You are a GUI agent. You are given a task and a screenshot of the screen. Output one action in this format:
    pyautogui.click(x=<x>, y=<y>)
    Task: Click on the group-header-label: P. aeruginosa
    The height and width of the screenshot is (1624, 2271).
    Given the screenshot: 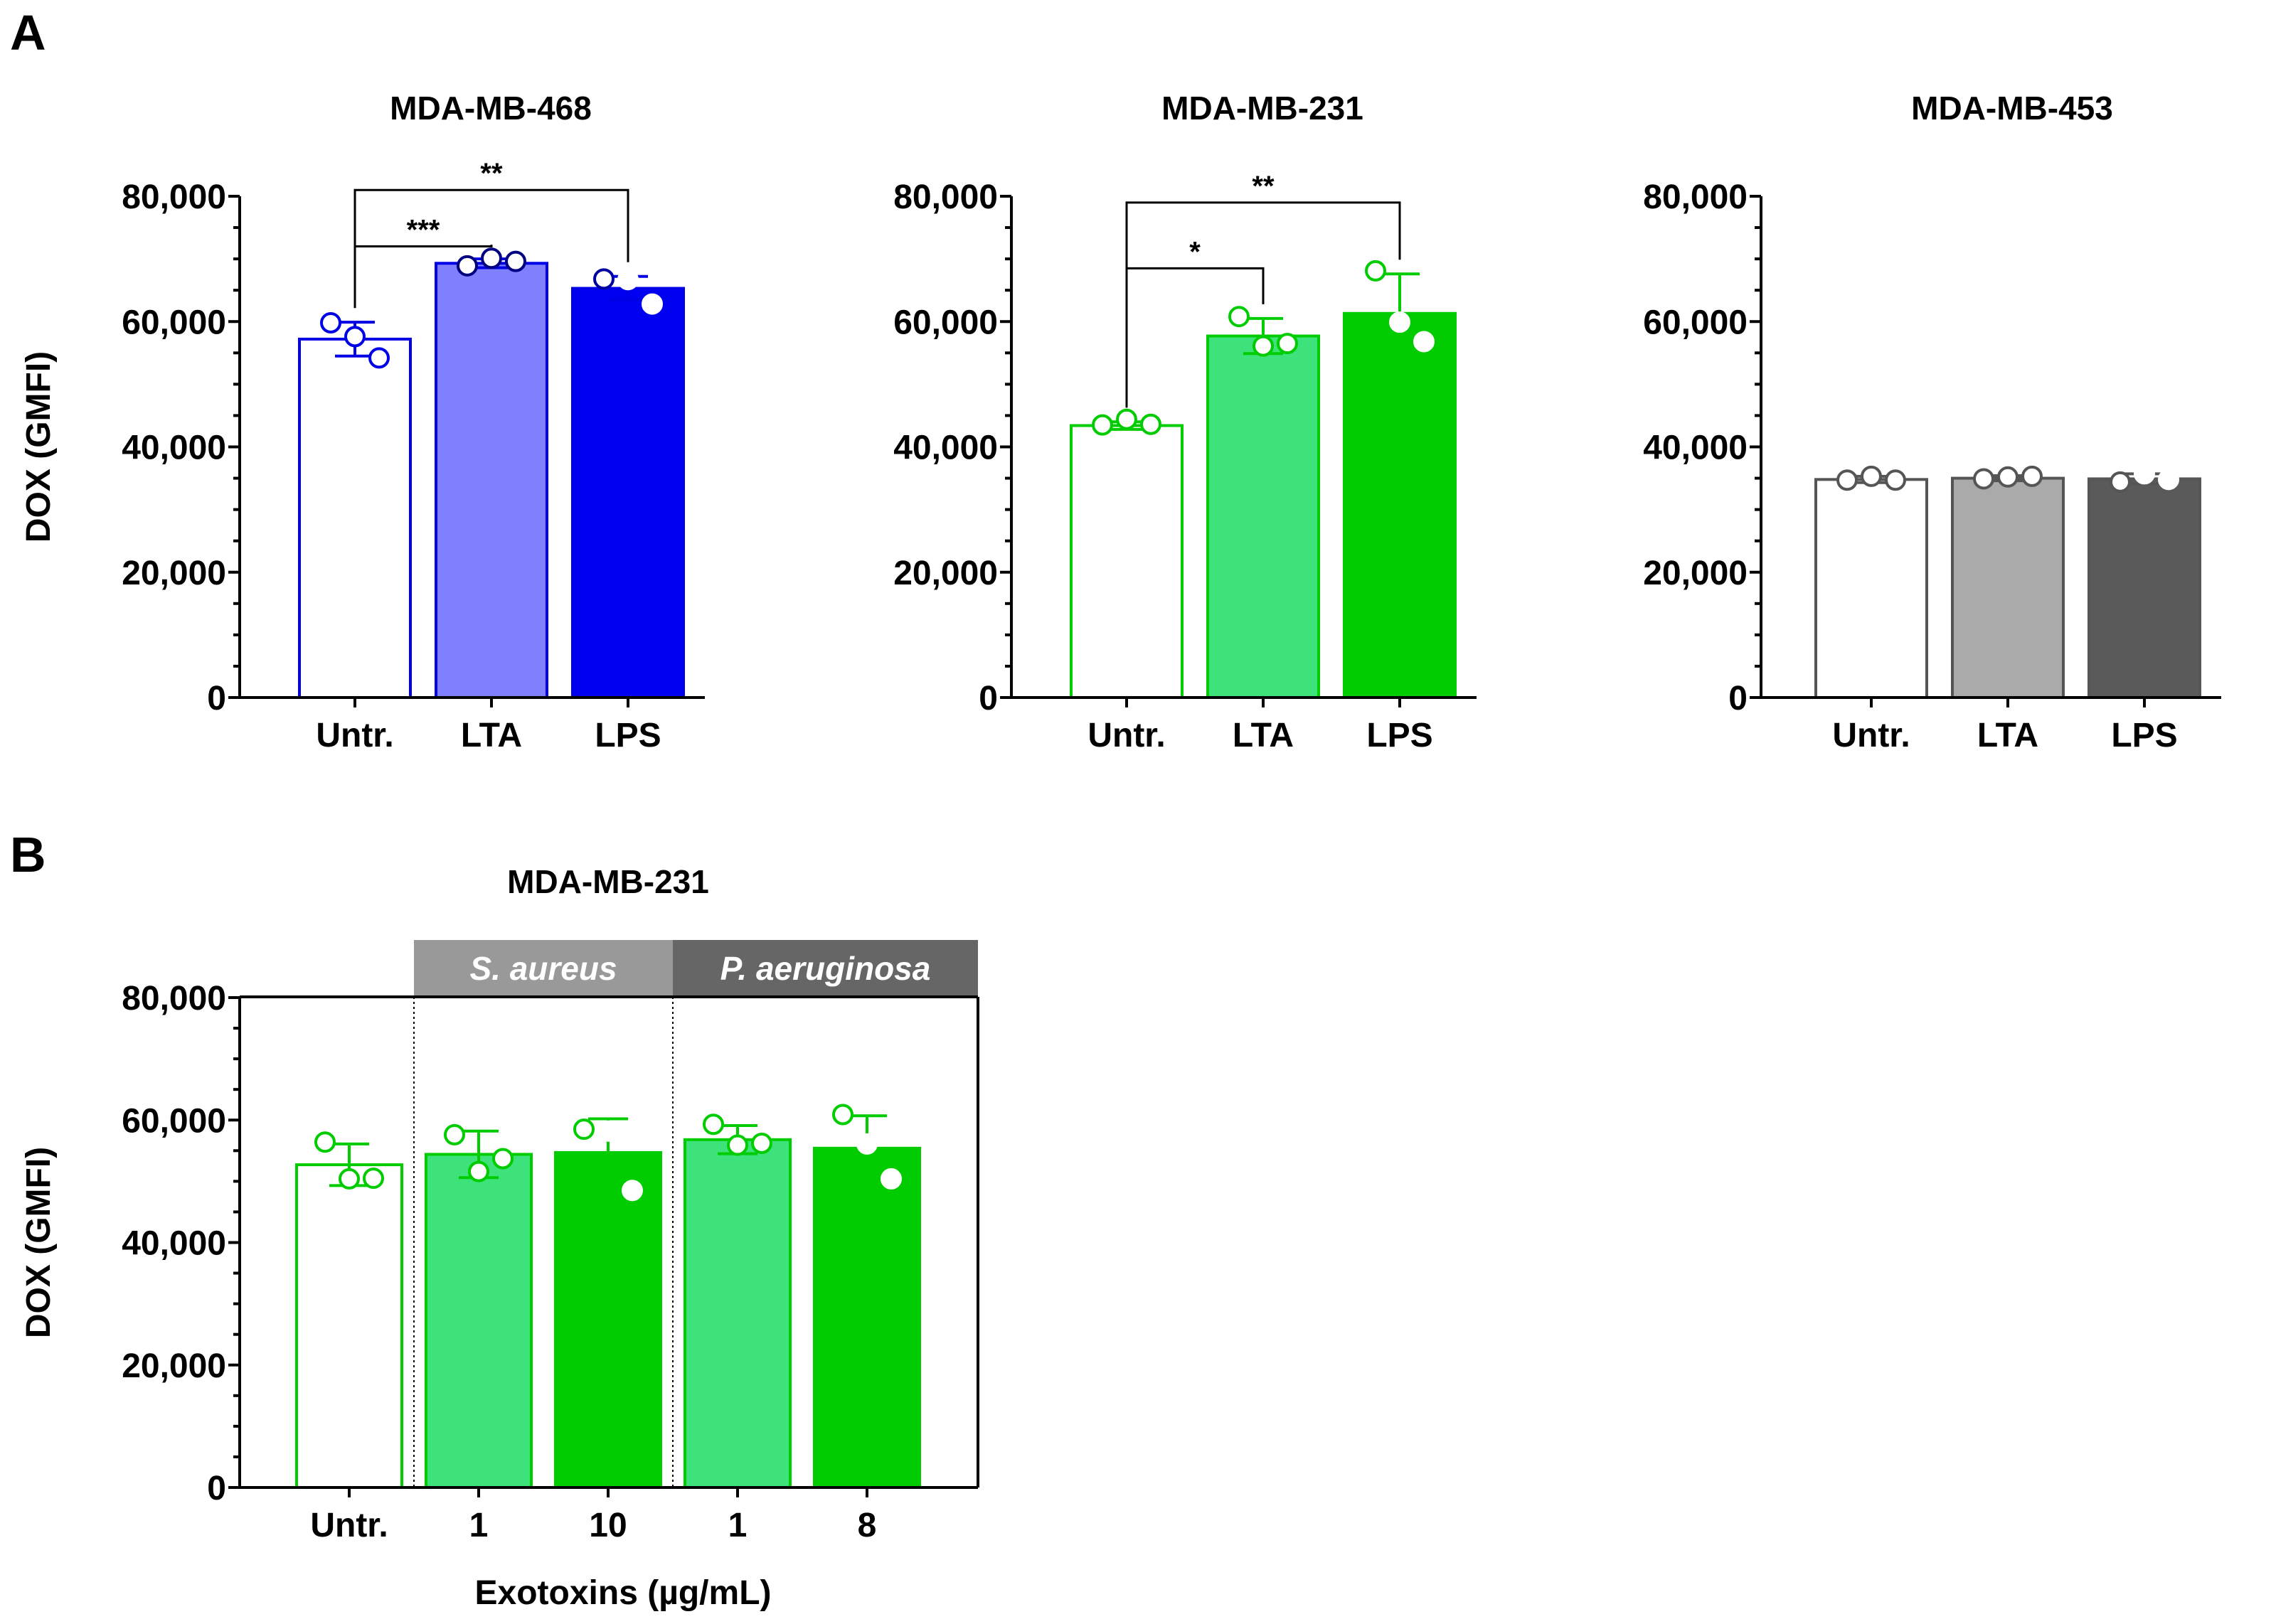 What is the action you would take?
    pyautogui.click(x=825, y=968)
    